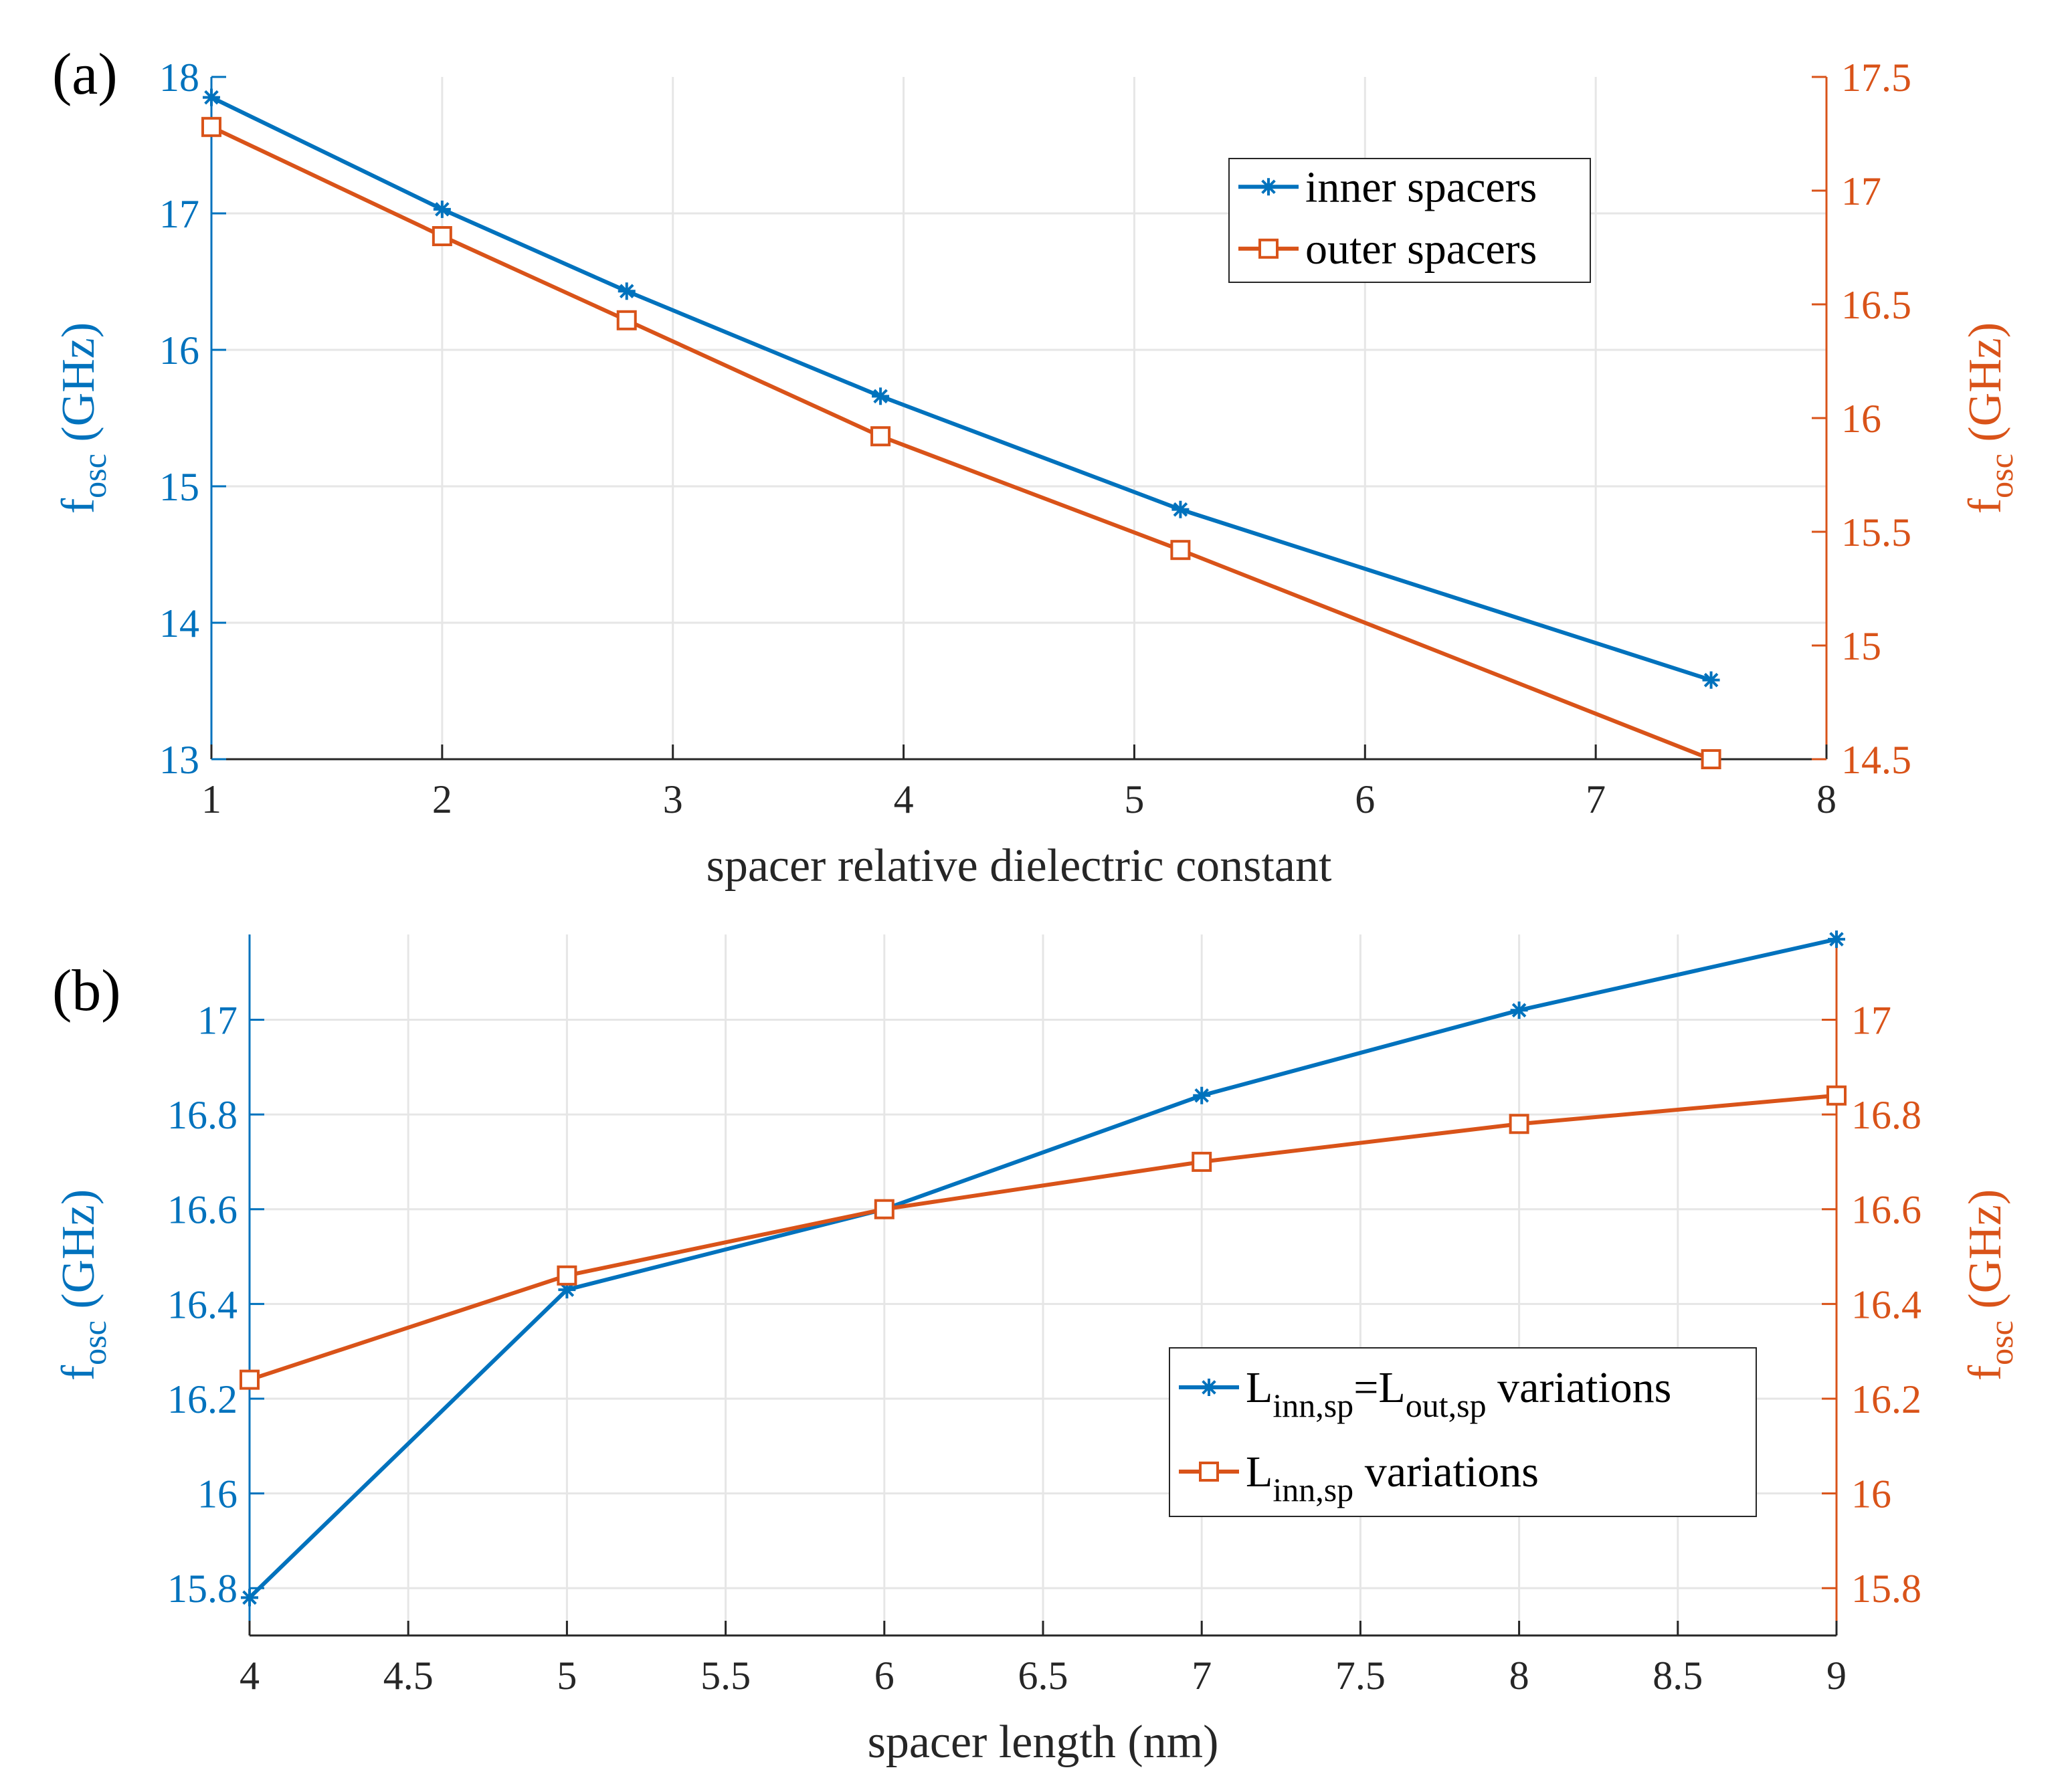 Image resolution: width=2072 pixels, height=1790 pixels. Describe the element at coordinates (86, 991) in the screenshot. I see `panel-label: (b)` at that location.